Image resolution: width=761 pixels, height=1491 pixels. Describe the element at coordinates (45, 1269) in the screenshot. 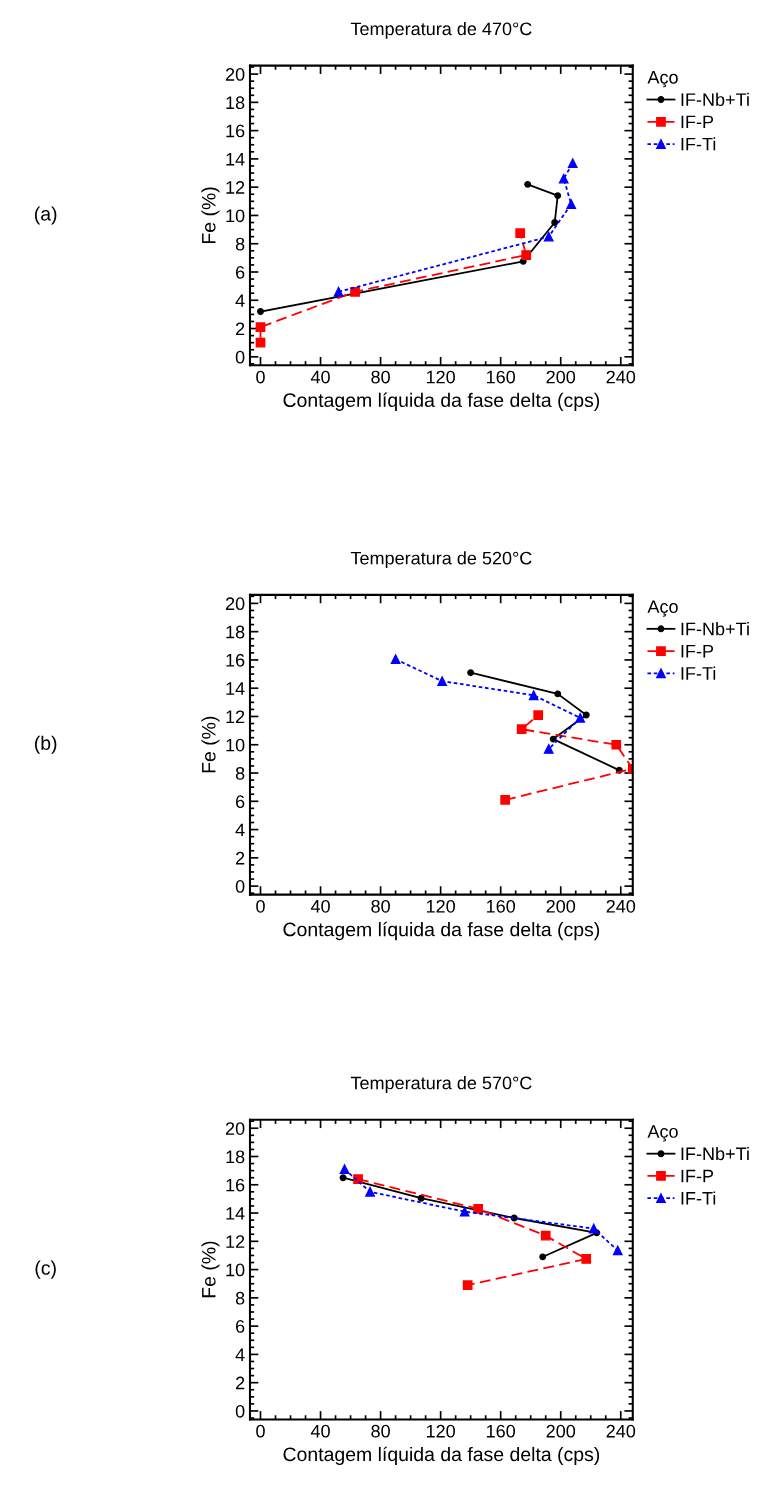

I see `text: (c)` at that location.